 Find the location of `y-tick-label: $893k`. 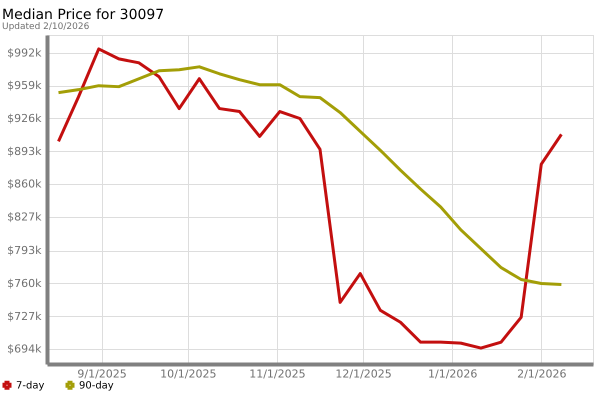

y-tick-label: $893k is located at coordinates (24, 151).